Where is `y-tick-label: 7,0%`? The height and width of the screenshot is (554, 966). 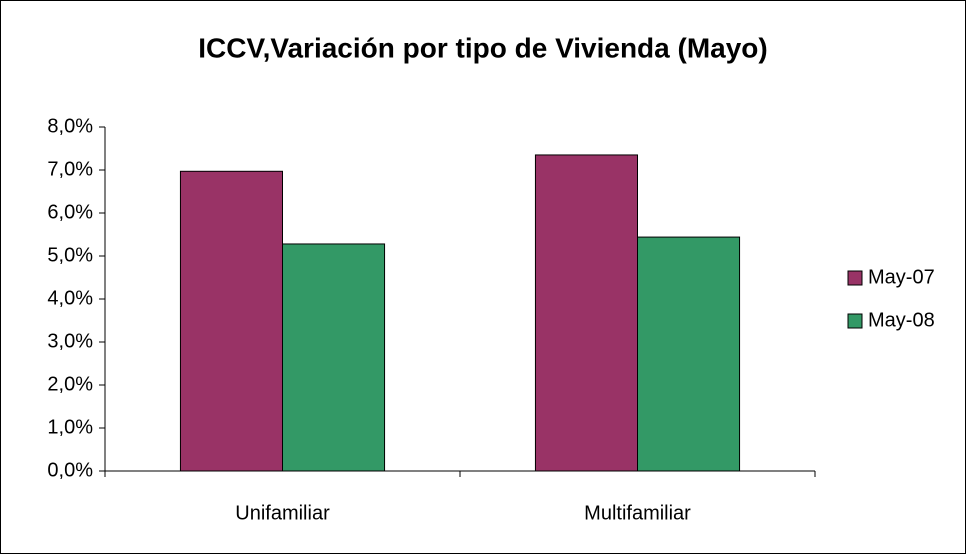 y-tick-label: 7,0% is located at coordinates (70, 169).